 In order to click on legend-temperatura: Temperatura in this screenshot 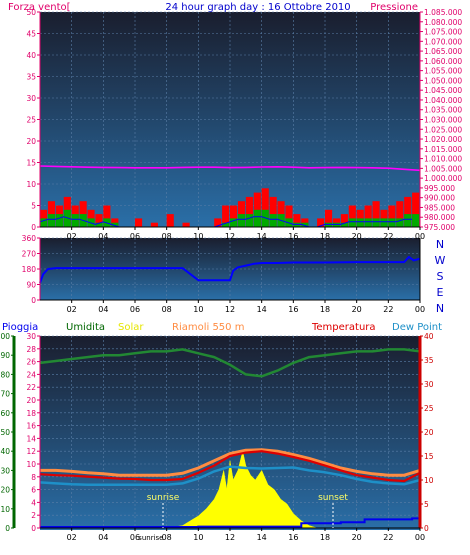, I will do `click(343, 327)`.